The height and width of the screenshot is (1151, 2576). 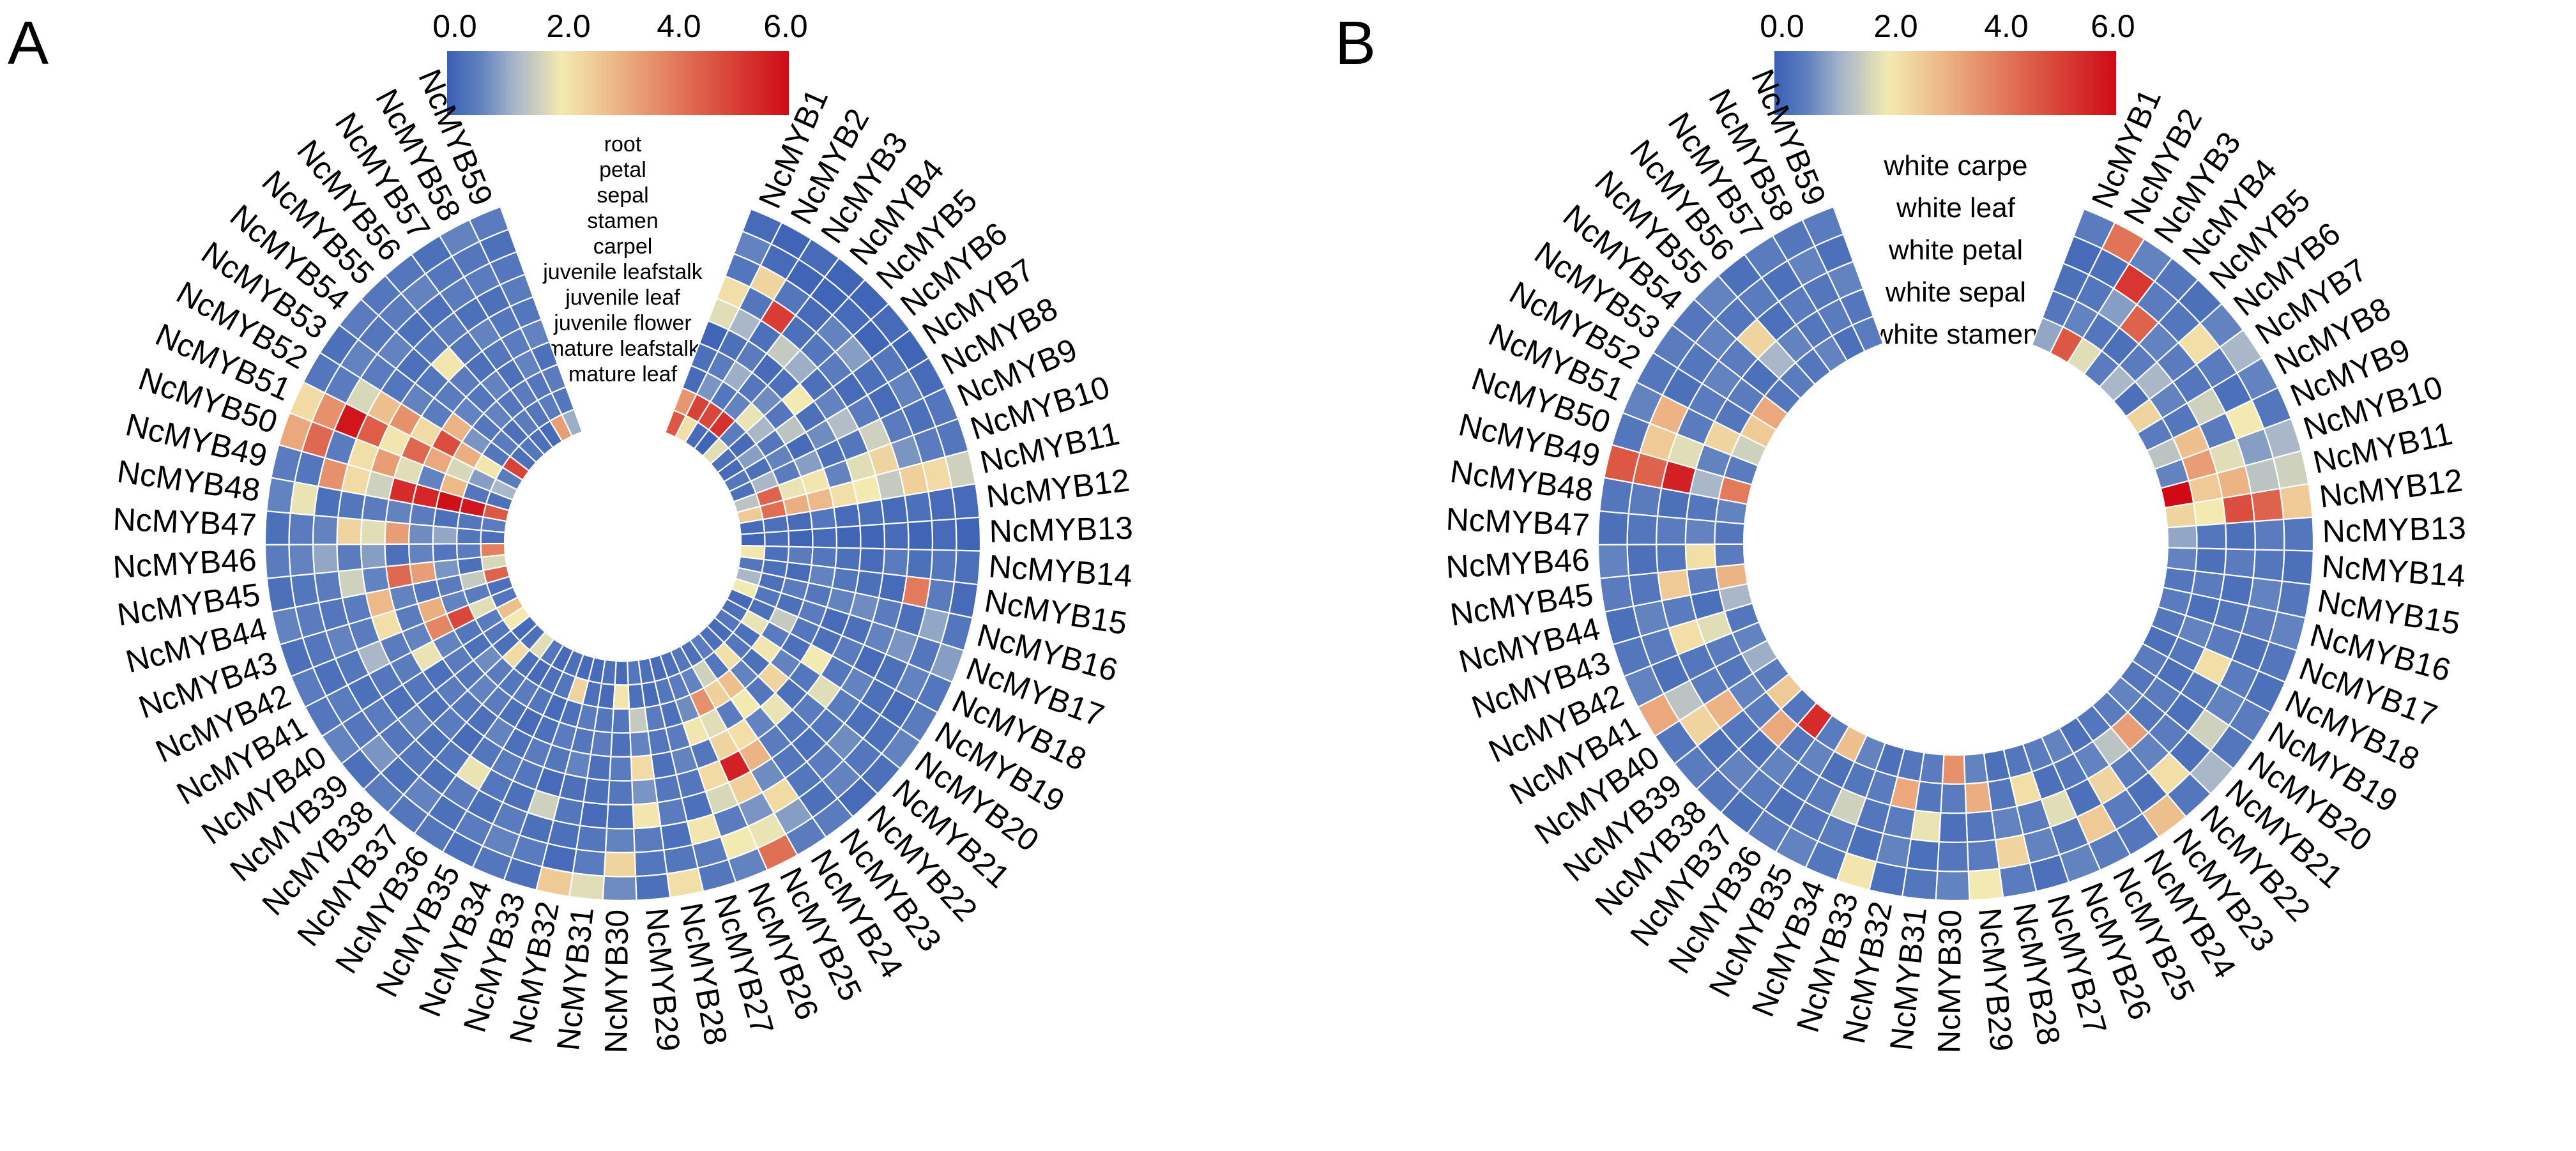 I want to click on heatmap-a-gene-label-30: NcMYB30, so click(x=616, y=982).